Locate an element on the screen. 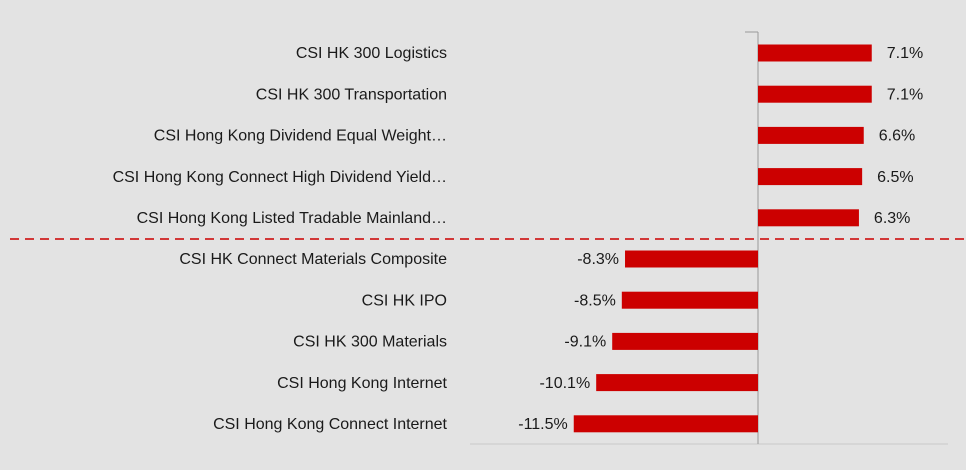 This screenshot has width=966, height=470. value-label: 6.5% is located at coordinates (895, 177).